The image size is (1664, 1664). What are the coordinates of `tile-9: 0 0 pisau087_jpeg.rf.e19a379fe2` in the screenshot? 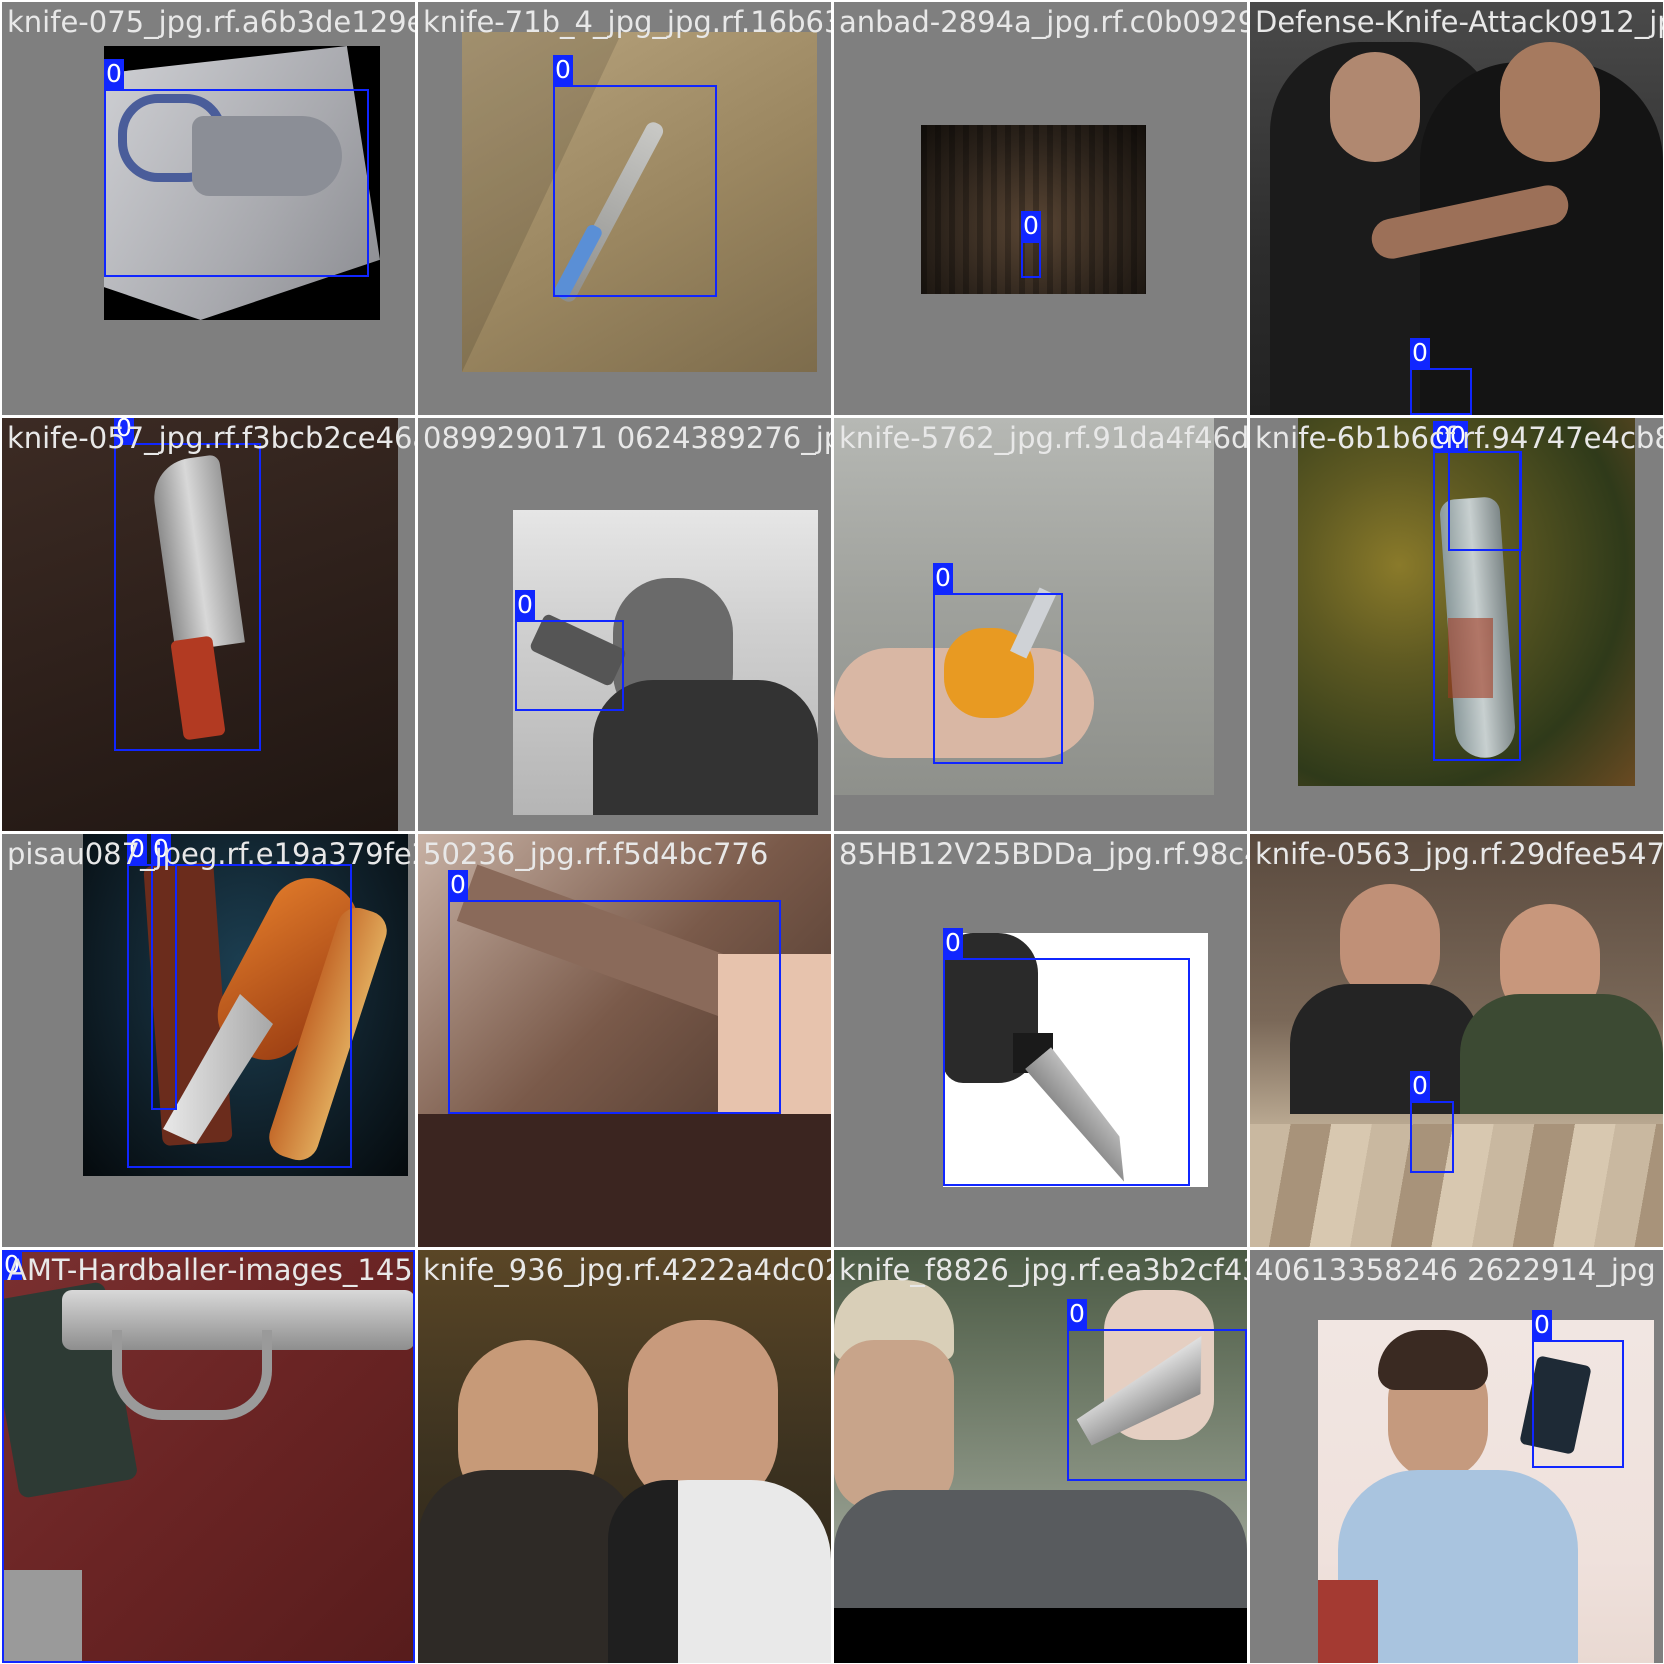 It's located at (208, 1040).